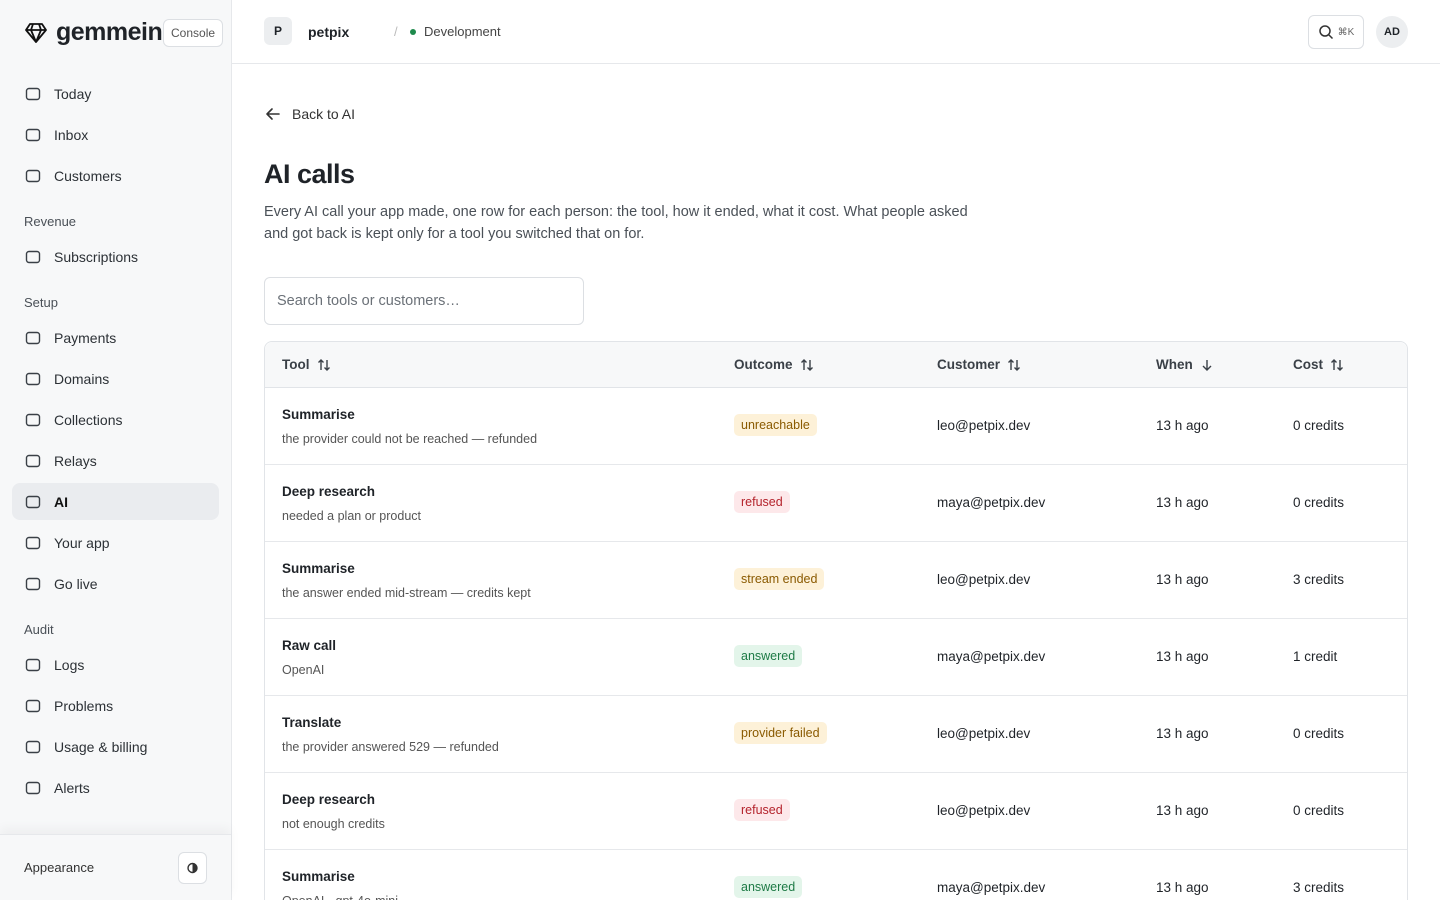 The width and height of the screenshot is (1440, 900). Describe the element at coordinates (1185, 364) in the screenshot. I see `column-header: When` at that location.